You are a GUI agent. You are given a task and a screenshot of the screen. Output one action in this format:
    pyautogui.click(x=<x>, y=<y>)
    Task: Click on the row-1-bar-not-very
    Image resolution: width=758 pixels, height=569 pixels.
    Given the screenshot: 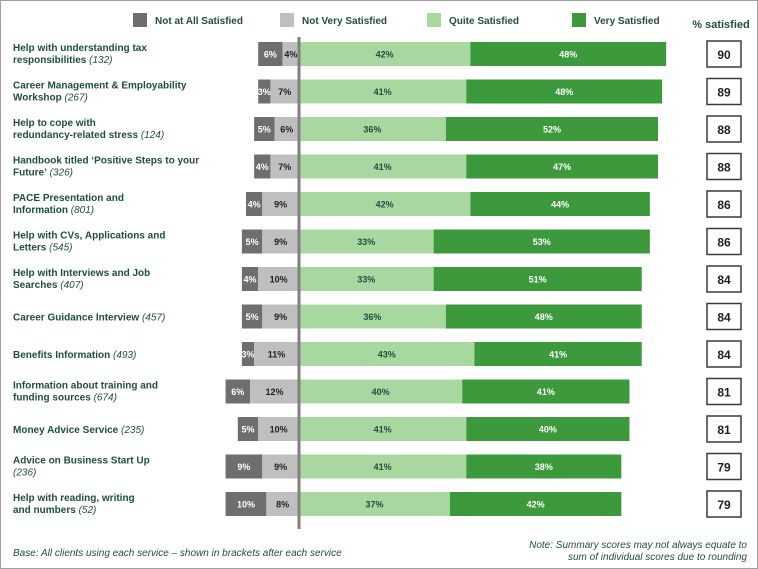 What is the action you would take?
    pyautogui.click(x=290, y=54)
    